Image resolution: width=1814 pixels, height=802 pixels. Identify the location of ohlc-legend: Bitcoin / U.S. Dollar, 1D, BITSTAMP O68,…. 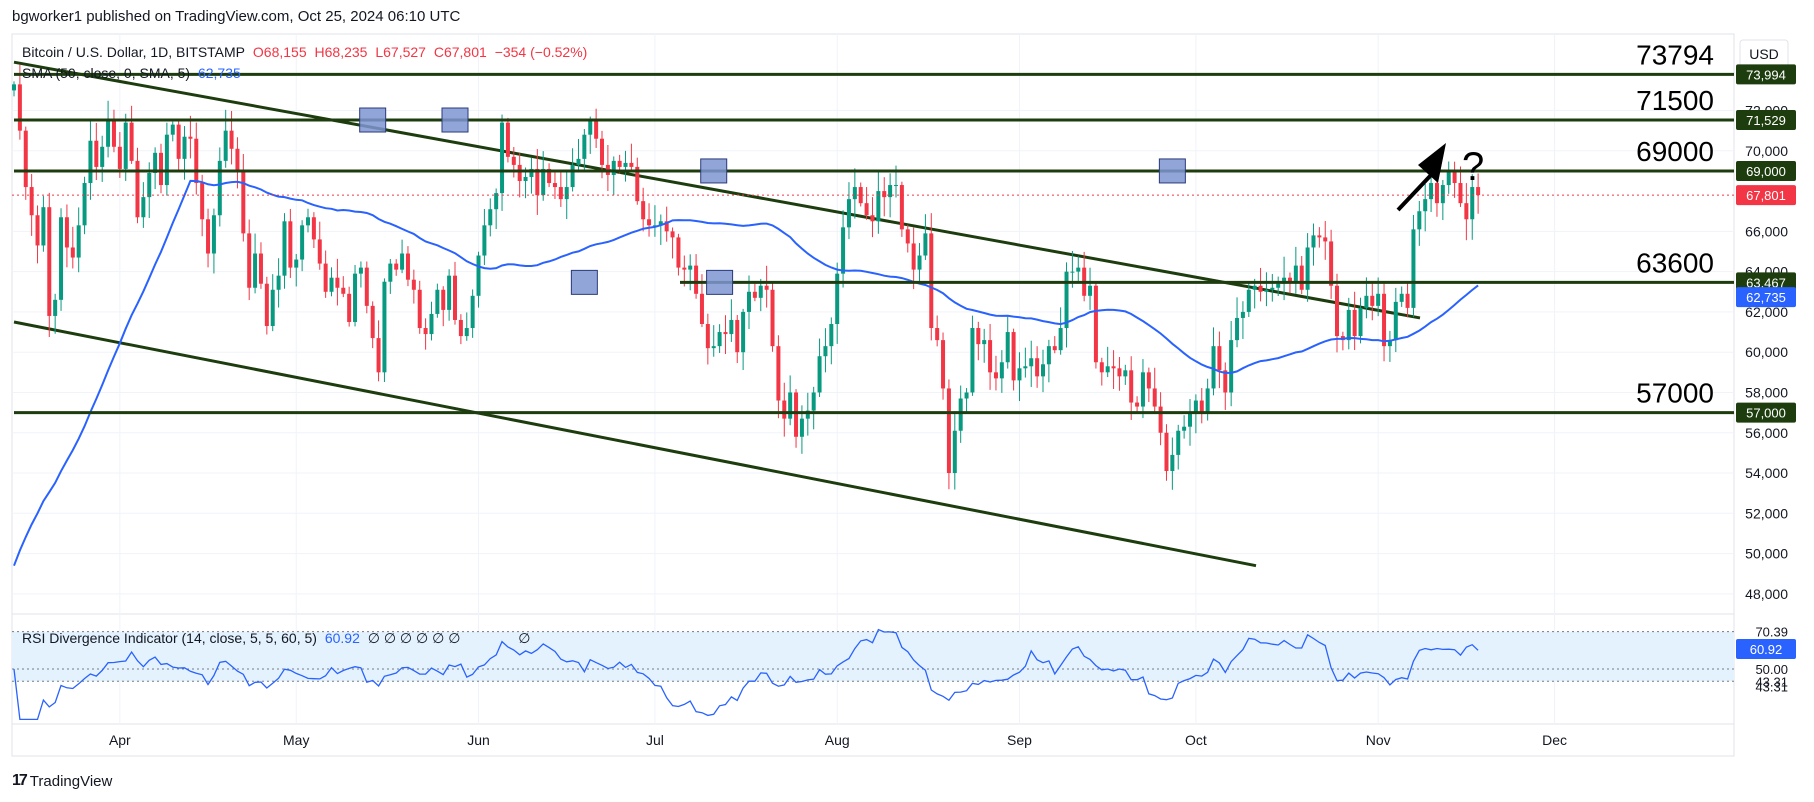
(306, 52).